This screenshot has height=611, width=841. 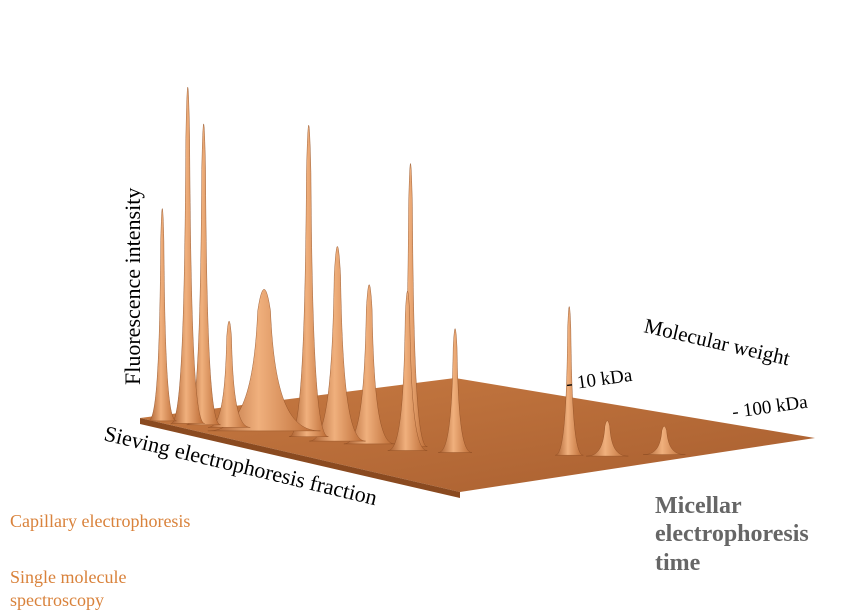 What do you see at coordinates (100, 521) in the screenshot?
I see `capillary-electrophoresis-link: Capillary electrophoresis` at bounding box center [100, 521].